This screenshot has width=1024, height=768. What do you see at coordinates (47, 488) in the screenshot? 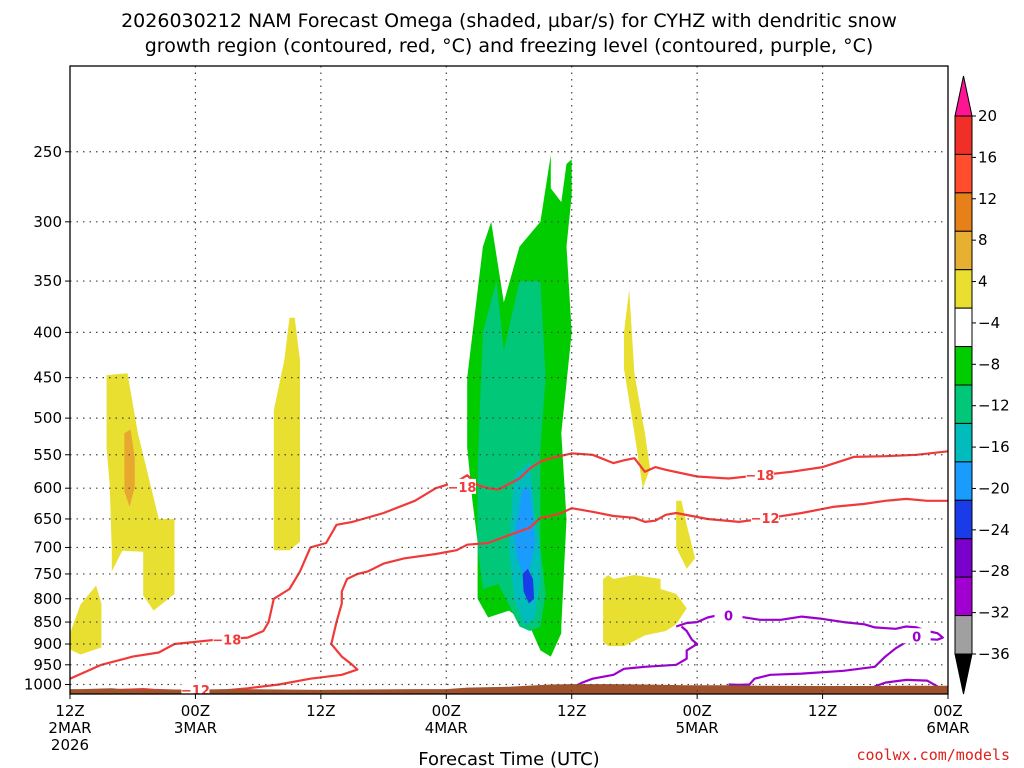
I see `y-tick-label: 600` at bounding box center [47, 488].